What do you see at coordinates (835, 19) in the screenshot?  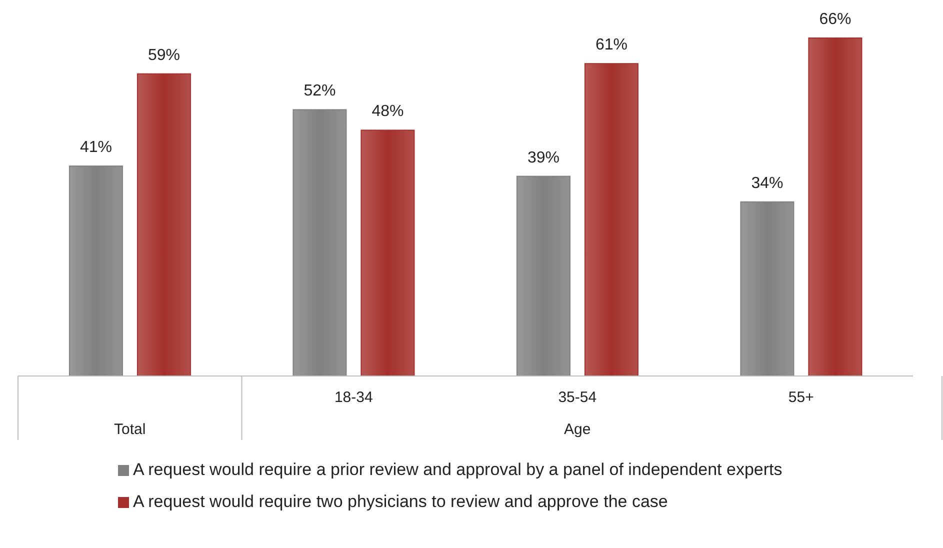 I see `data-label: 66%` at bounding box center [835, 19].